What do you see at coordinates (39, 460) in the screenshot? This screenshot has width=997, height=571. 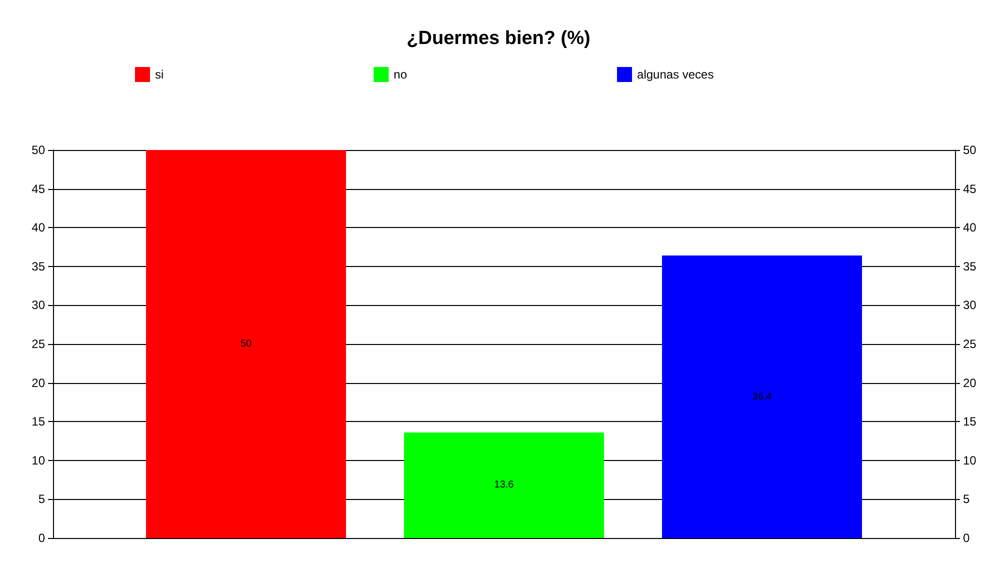 I see `y-tick-label: 10` at bounding box center [39, 460].